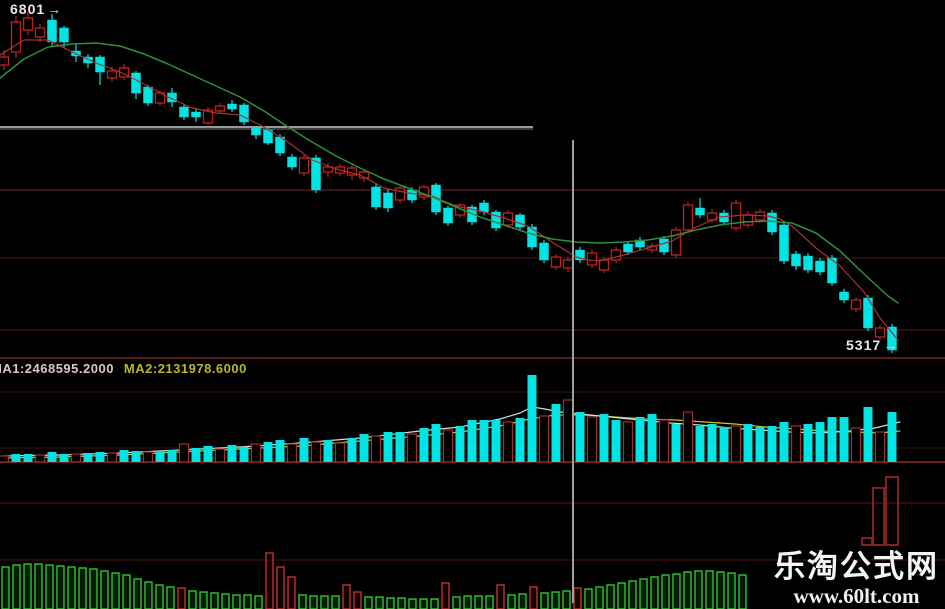 Image resolution: width=945 pixels, height=609 pixels. I want to click on watermark-site-name: 乐淘公式网, so click(856, 567).